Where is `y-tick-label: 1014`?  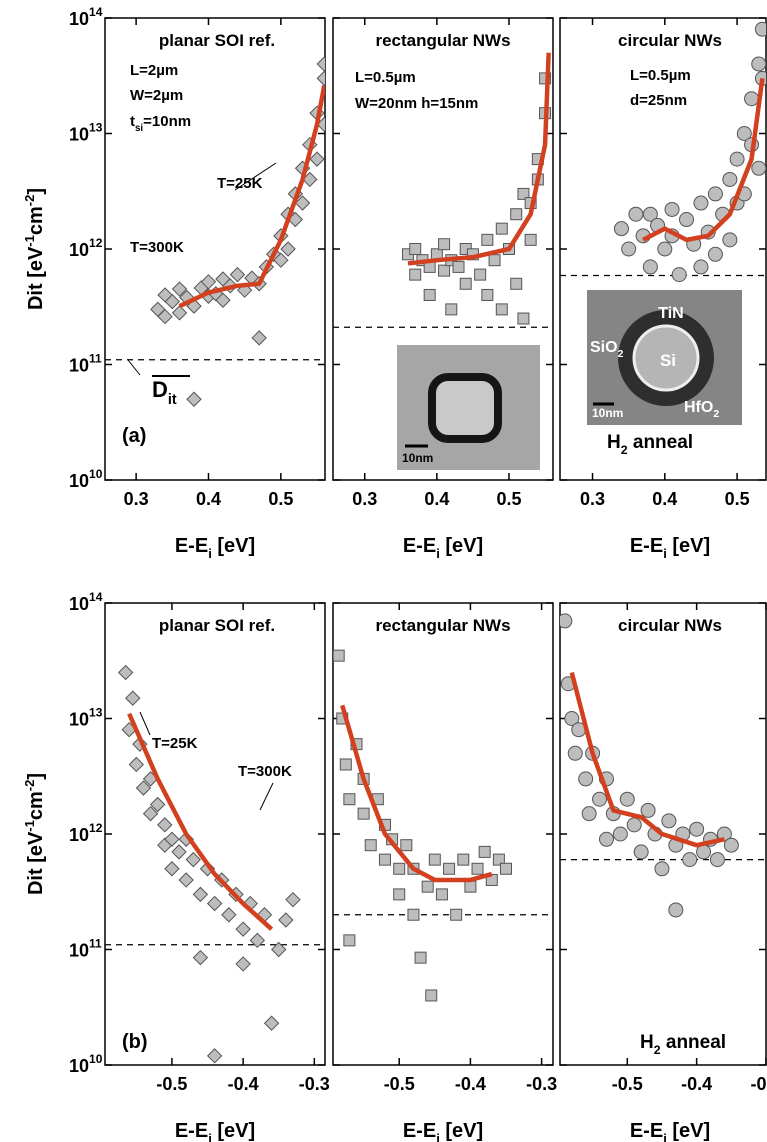
y-tick-label: 1014 is located at coordinates (86, 17).